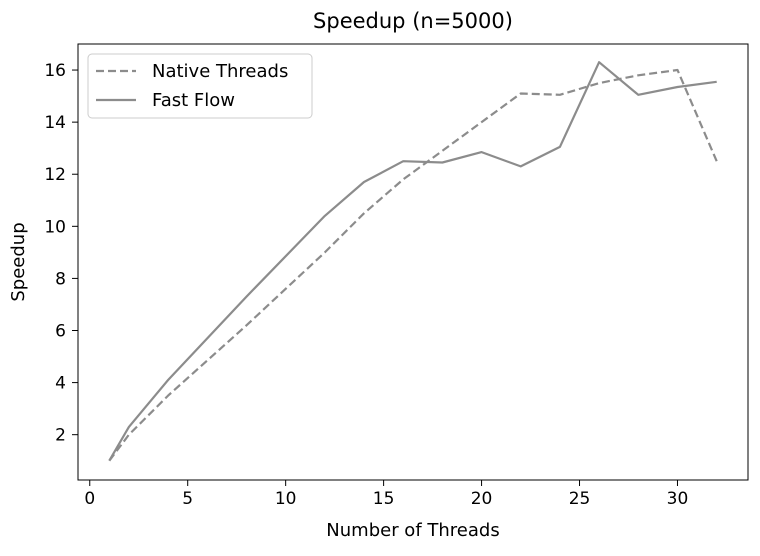 This screenshot has width=760, height=556. What do you see at coordinates (187, 499) in the screenshot?
I see `x-tick-label: 5` at bounding box center [187, 499].